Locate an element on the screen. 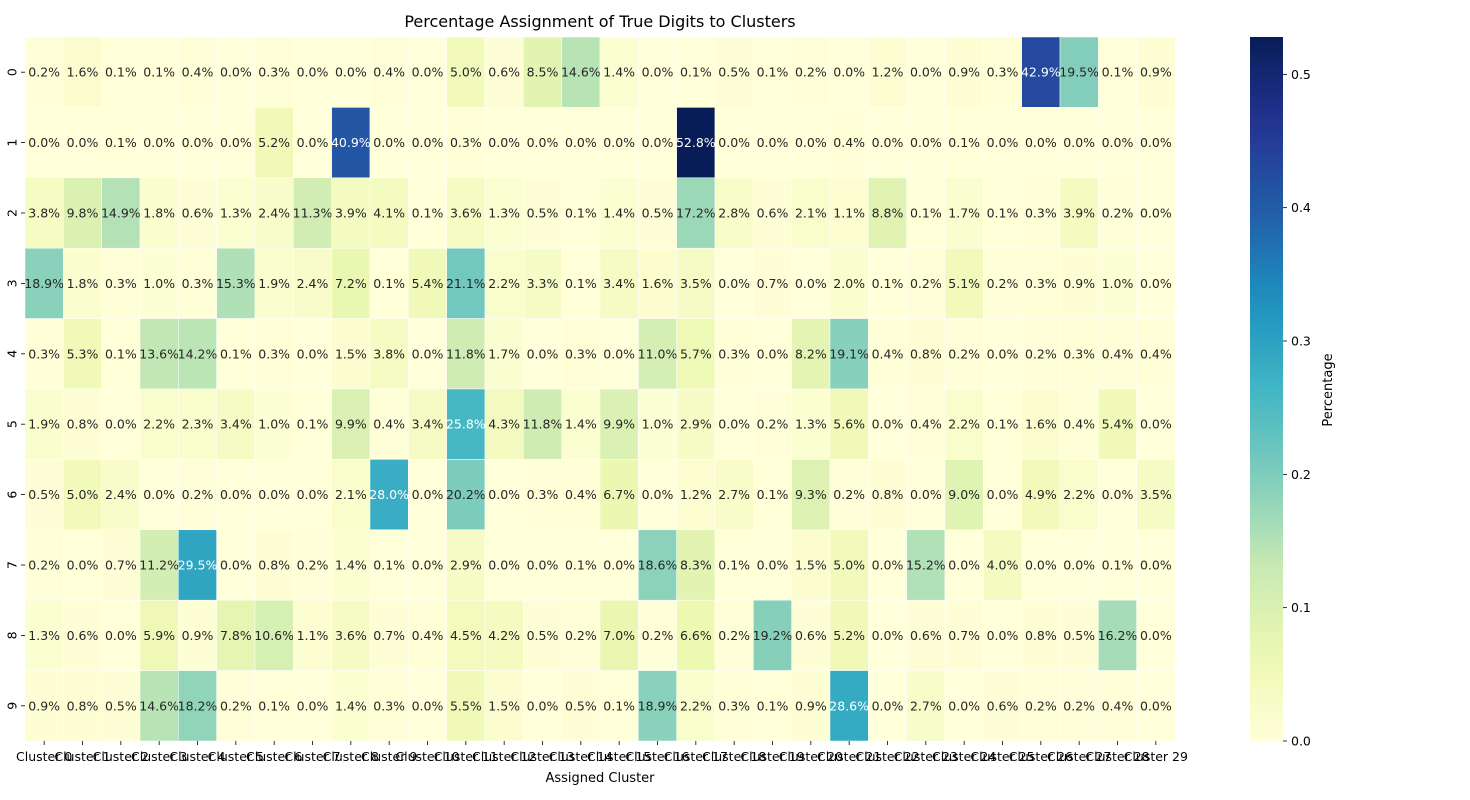 The height and width of the screenshot is (800, 1470). y-tick-label: 0 is located at coordinates (11, 72).